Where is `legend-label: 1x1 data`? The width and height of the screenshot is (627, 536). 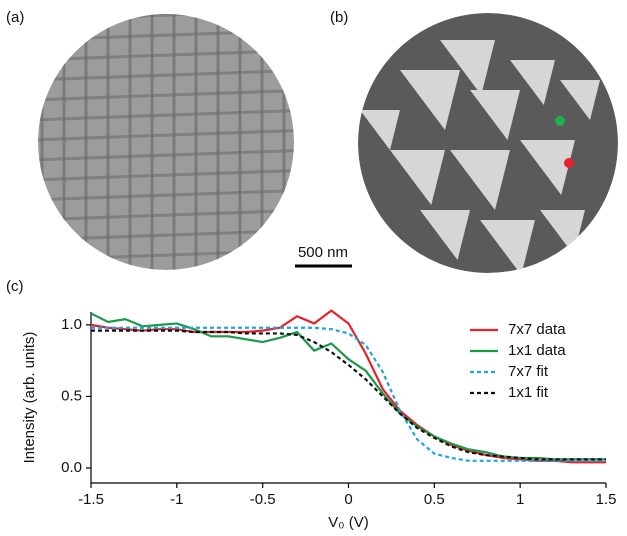 legend-label: 1x1 data is located at coordinates (537, 350).